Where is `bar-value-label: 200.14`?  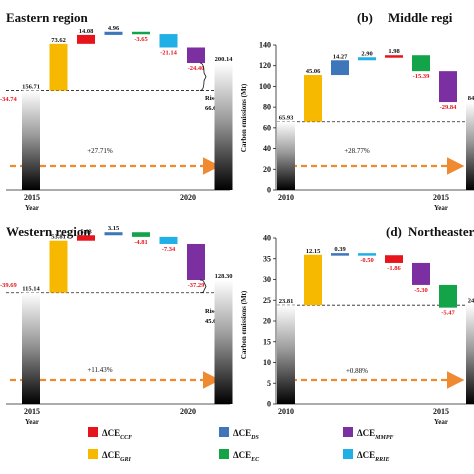
bar-value-label: 200.14 is located at coordinates (224, 59).